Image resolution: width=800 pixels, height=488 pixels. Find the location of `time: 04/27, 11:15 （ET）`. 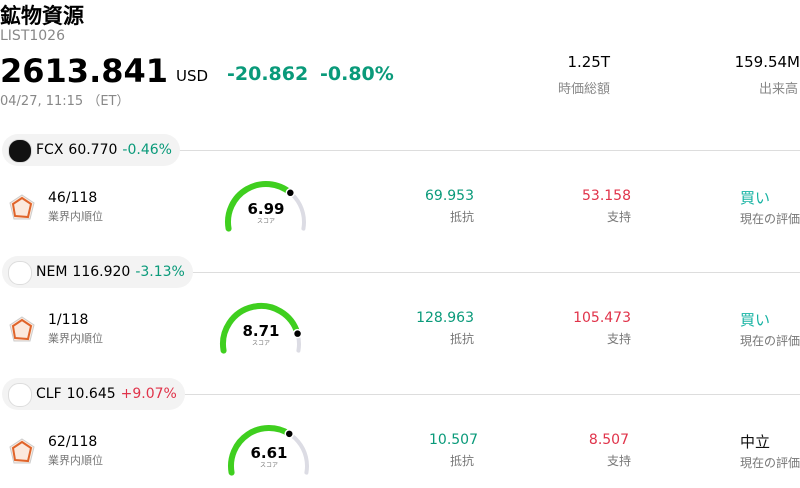

time: 04/27, 11:15 （ET） is located at coordinates (65, 101).